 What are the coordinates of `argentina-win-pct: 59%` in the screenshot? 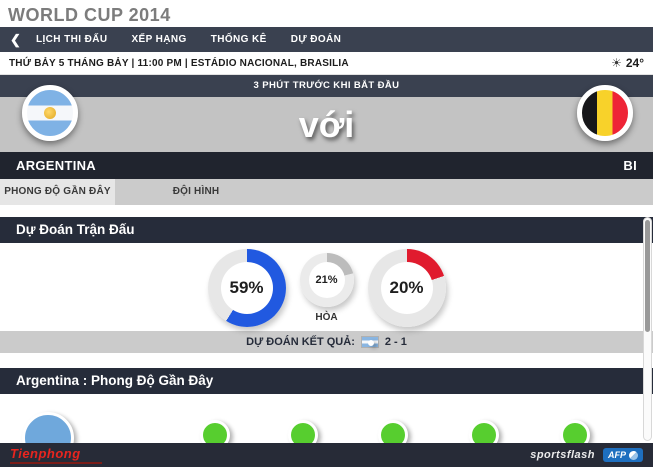 It's located at (246, 287).